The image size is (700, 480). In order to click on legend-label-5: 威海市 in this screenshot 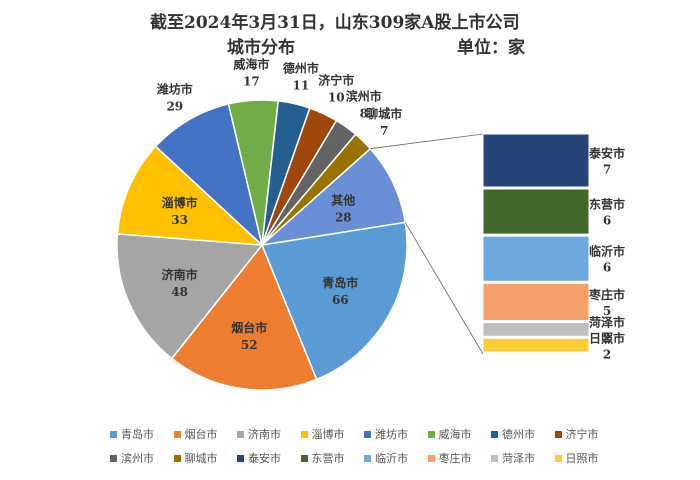, I will do `click(455, 434)`.